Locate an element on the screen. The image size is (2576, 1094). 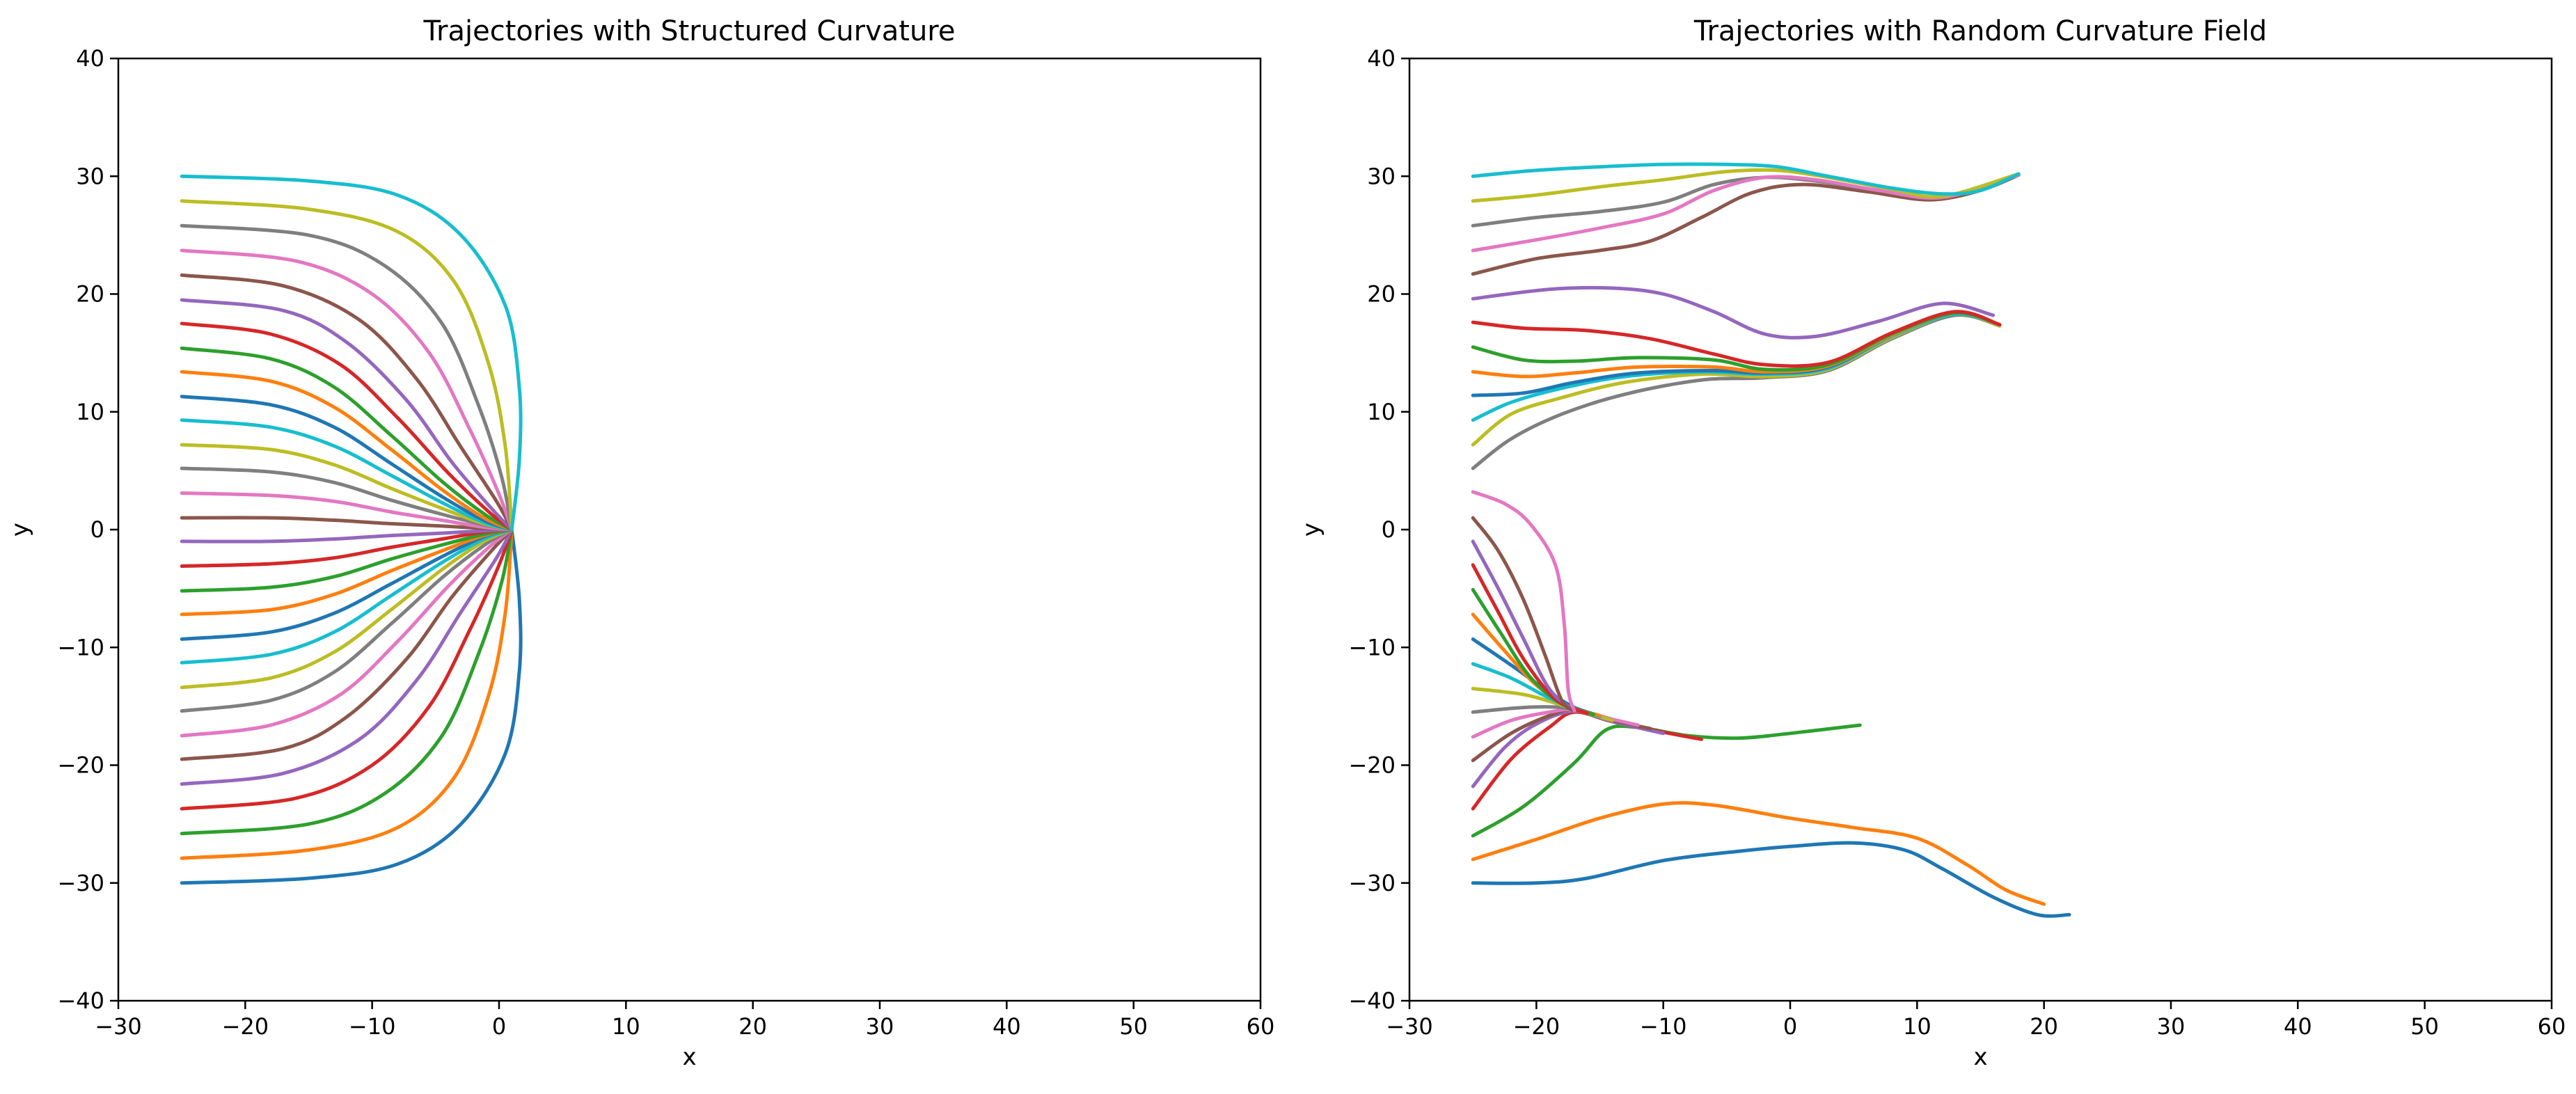
chart-title: Trajectories with Random Curvature Field is located at coordinates (1980, 31).